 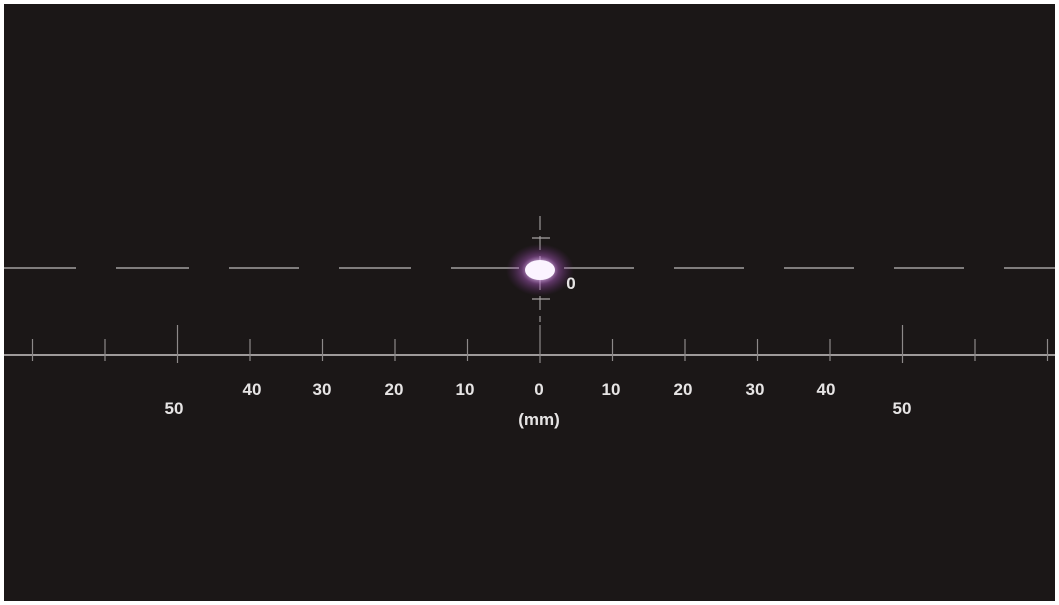 I want to click on right-tick-label-30: 30, so click(x=755, y=389).